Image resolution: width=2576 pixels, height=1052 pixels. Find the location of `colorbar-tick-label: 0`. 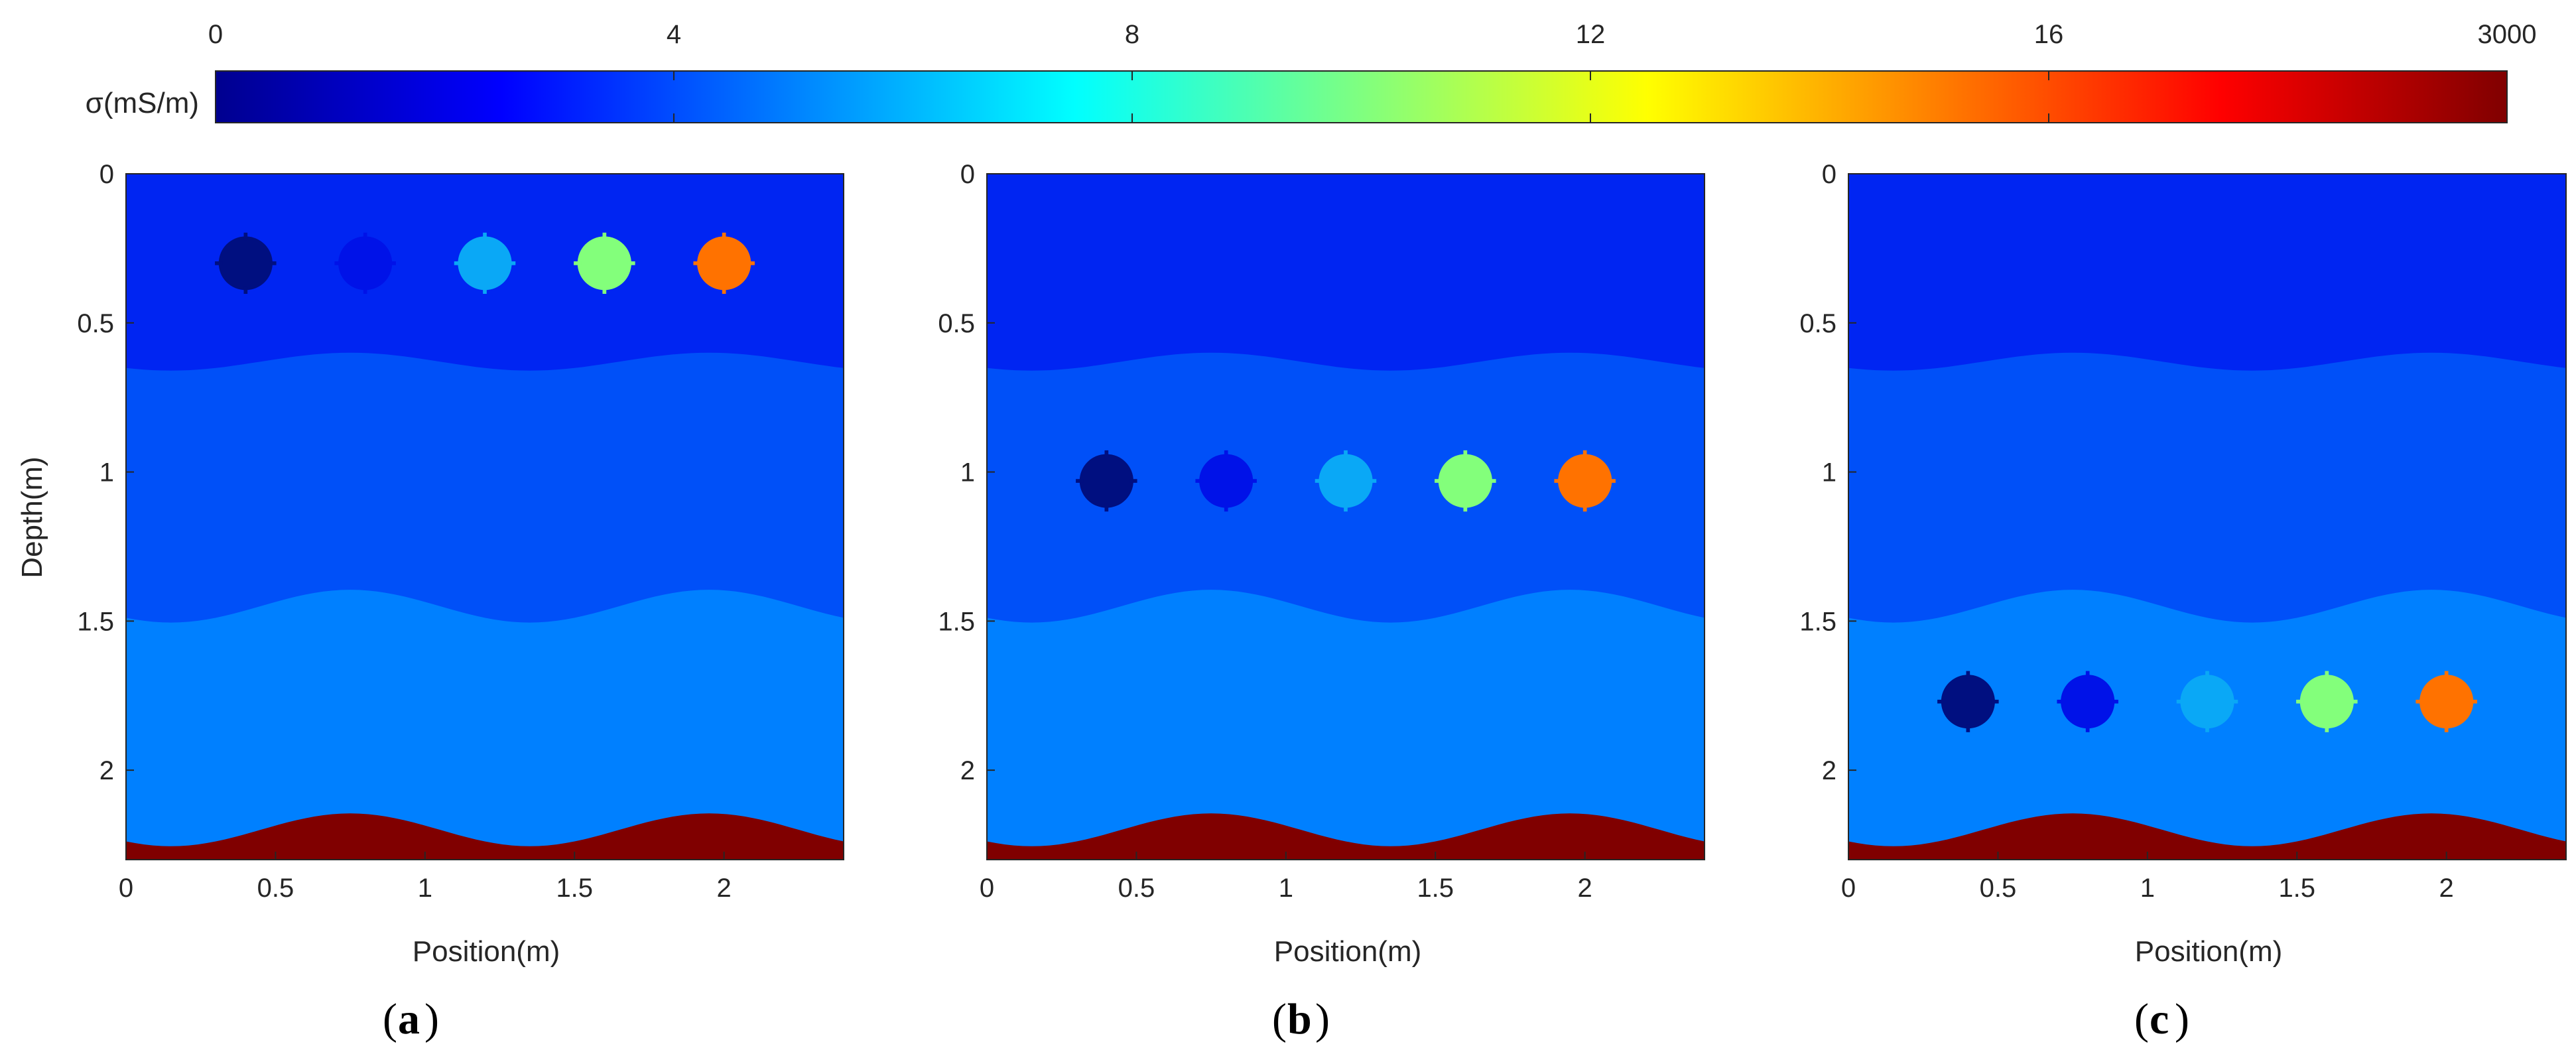

colorbar-tick-label: 0 is located at coordinates (216, 35).